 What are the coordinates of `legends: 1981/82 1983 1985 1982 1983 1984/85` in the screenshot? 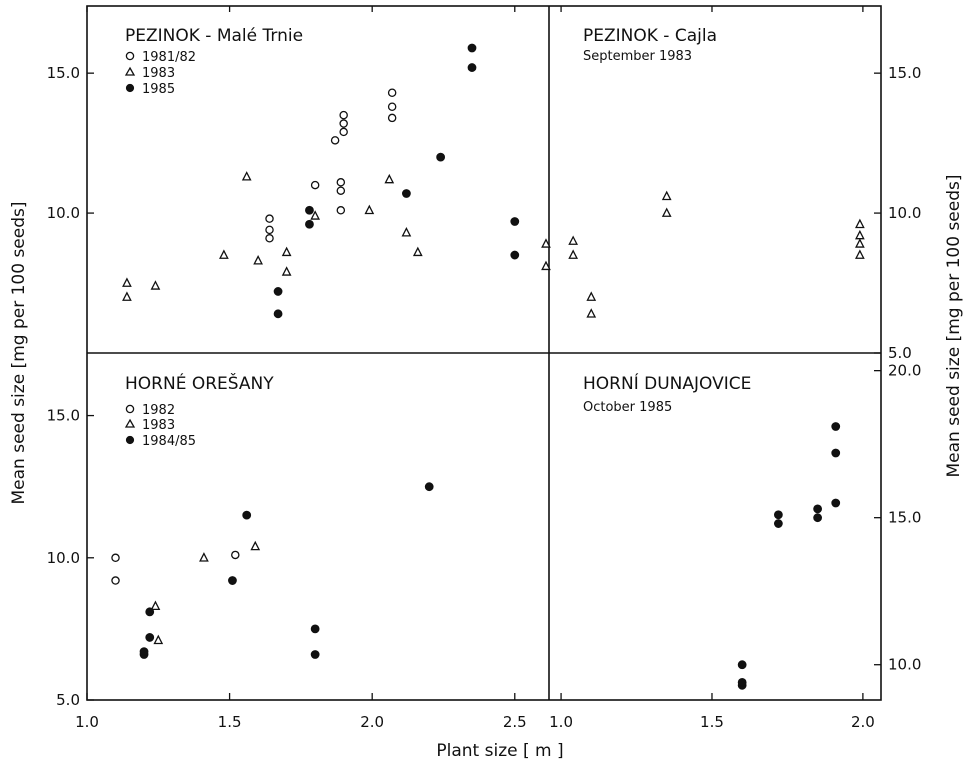 It's located at (160, 249).